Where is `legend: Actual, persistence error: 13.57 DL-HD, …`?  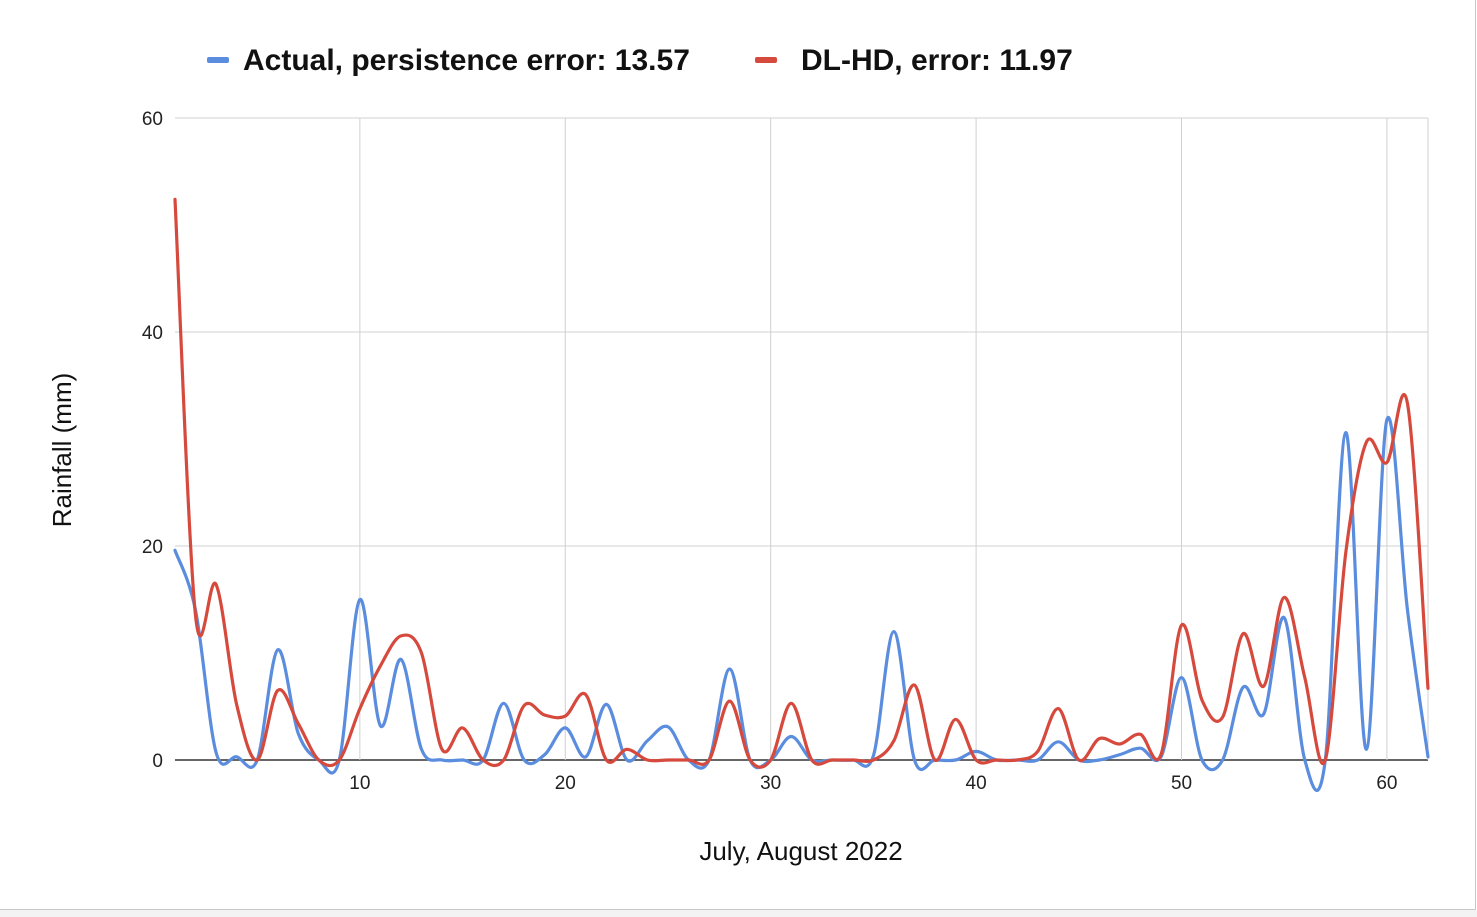 legend: Actual, persistence error: 13.57 DL-HD, … is located at coordinates (640, 60).